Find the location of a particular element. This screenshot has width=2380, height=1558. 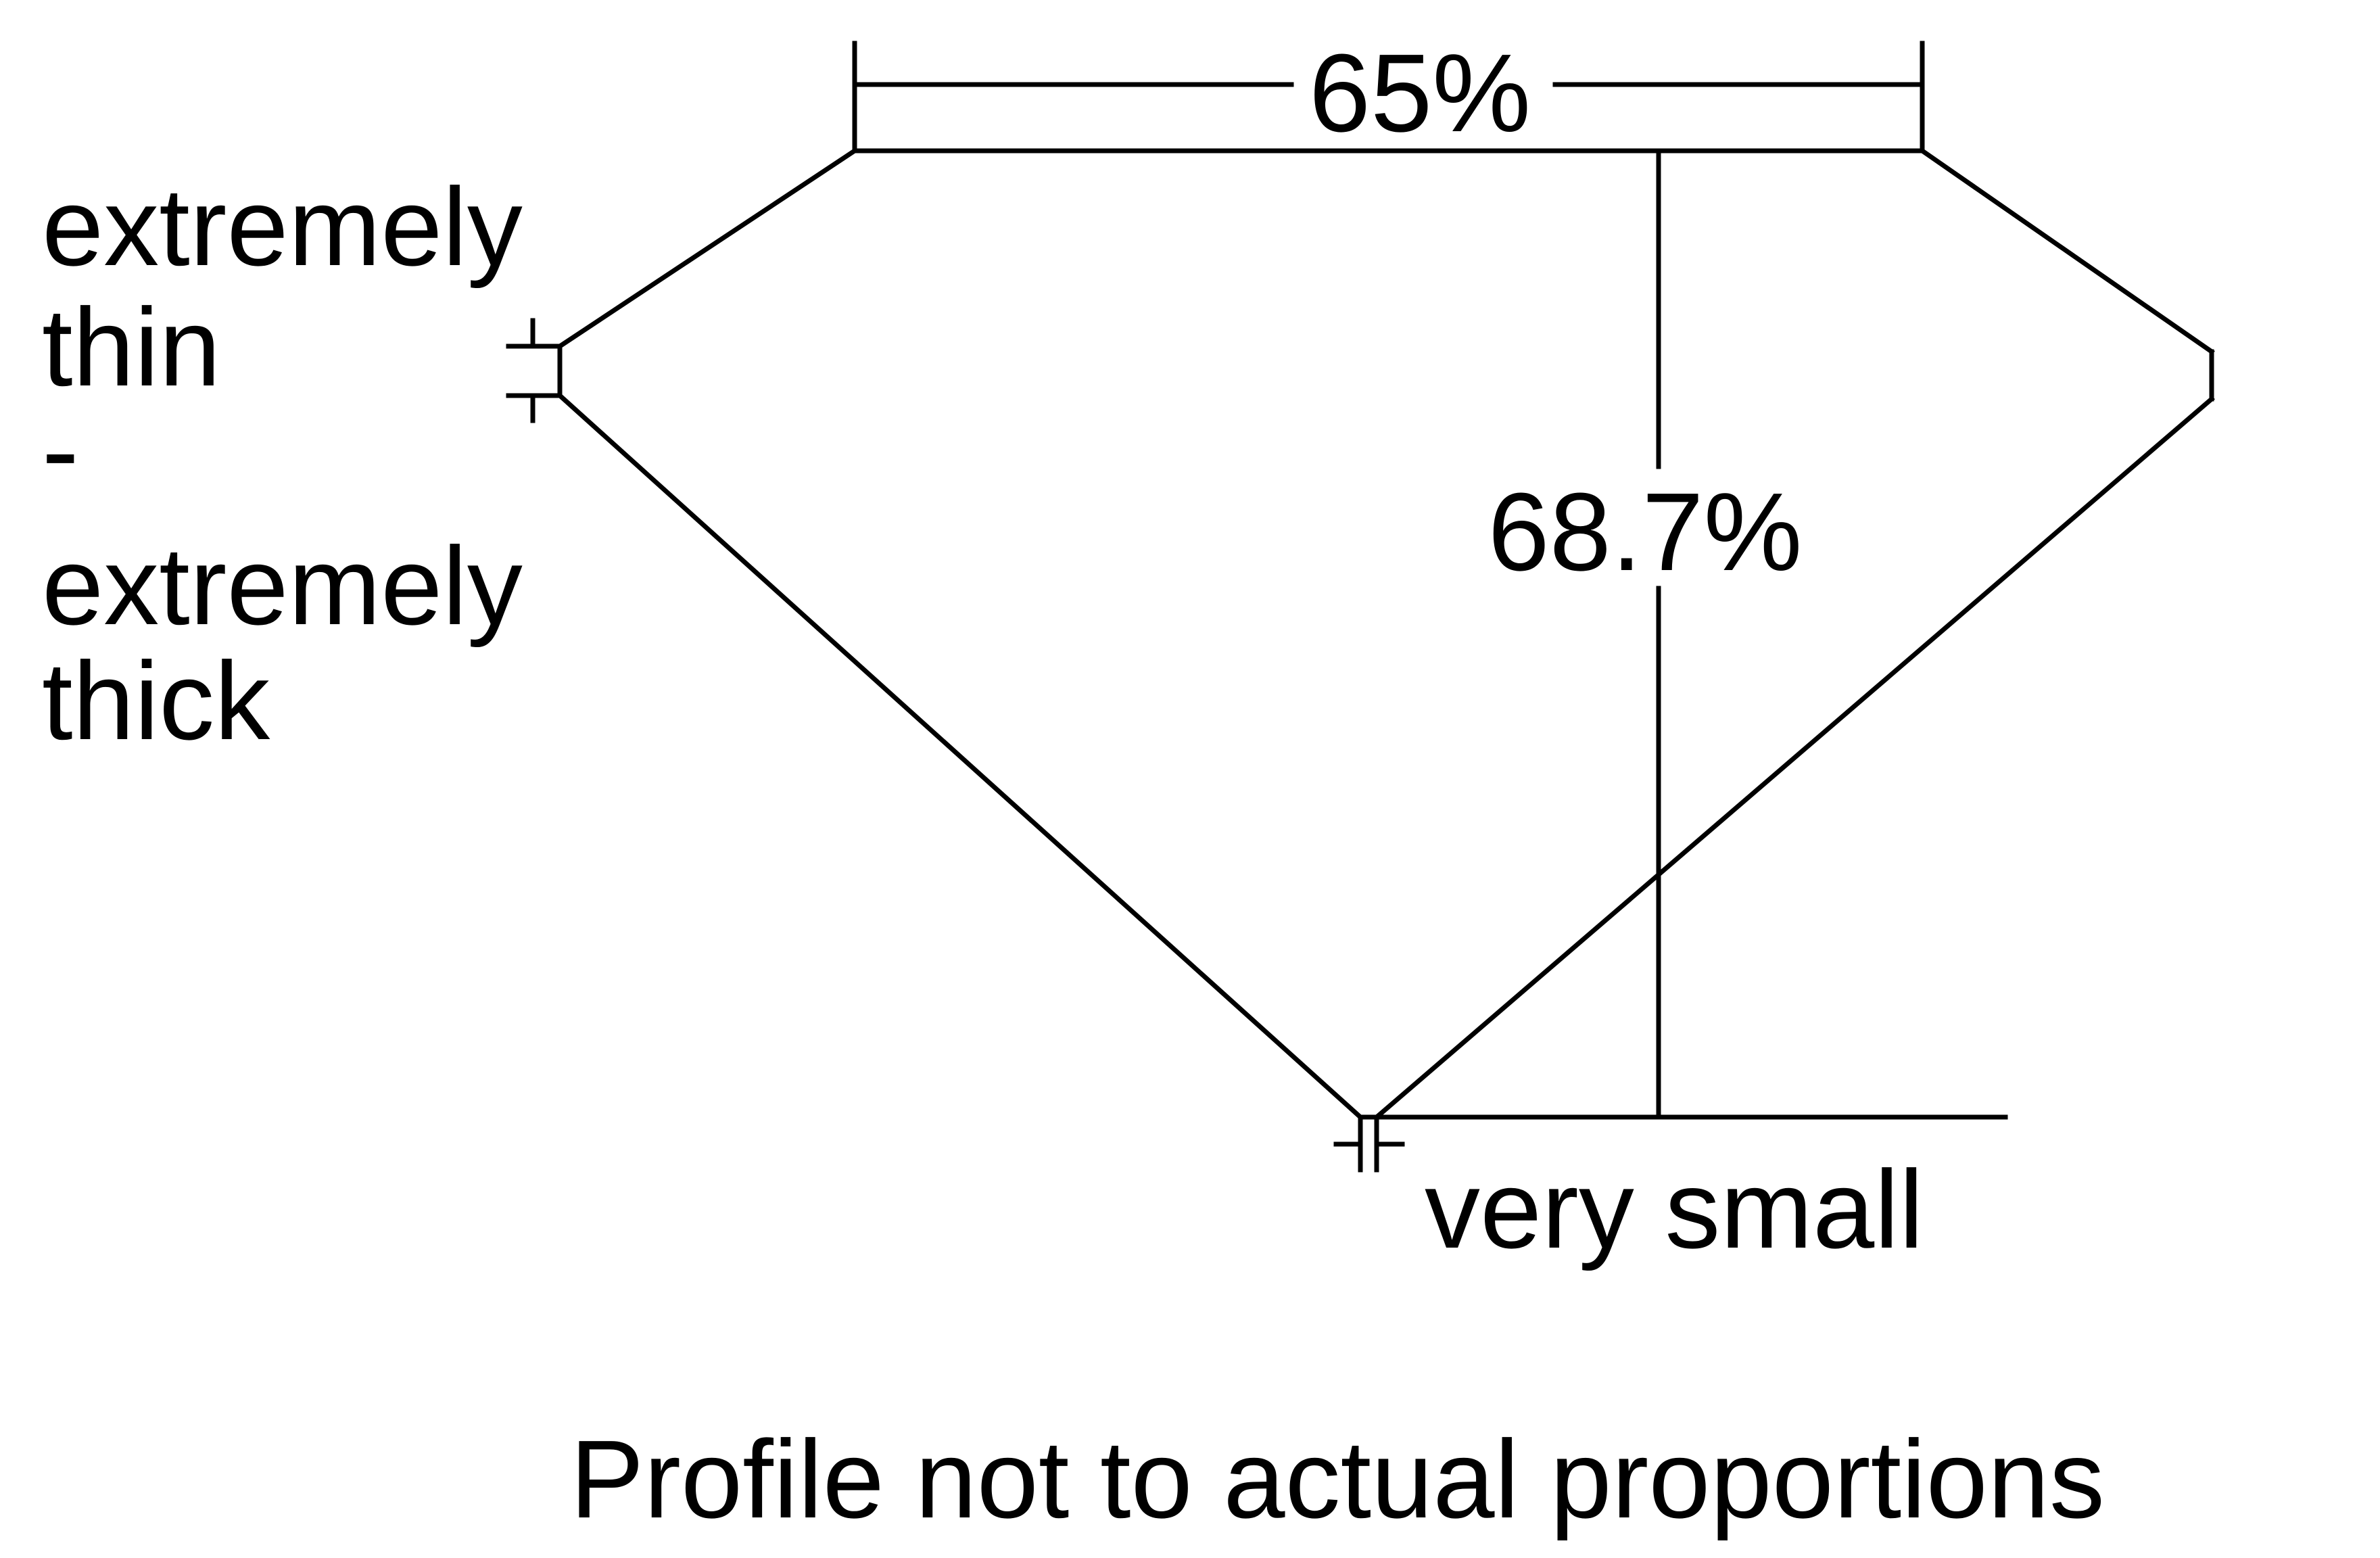

table-dimension: 65% is located at coordinates (1388, 93).